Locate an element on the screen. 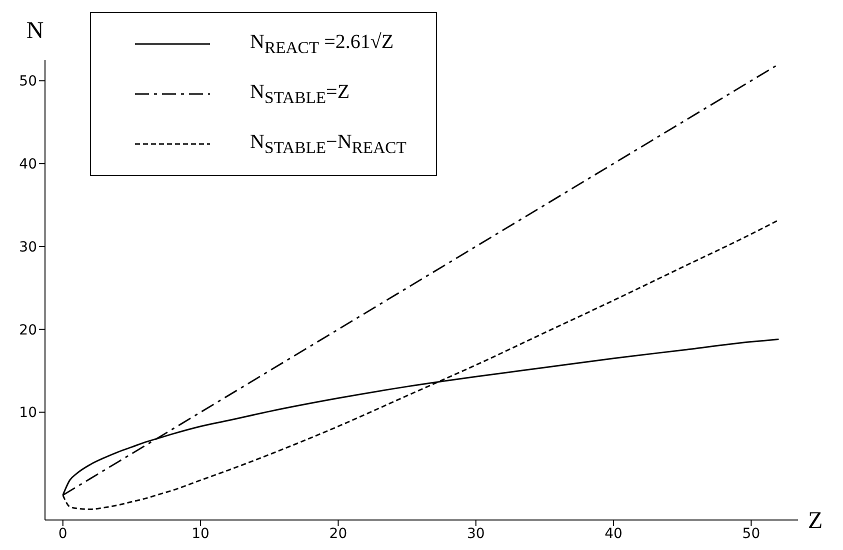 The image size is (843, 550). legend-label: N$_{STABLE}$−N$_{REACT}$ is located at coordinates (328, 144).